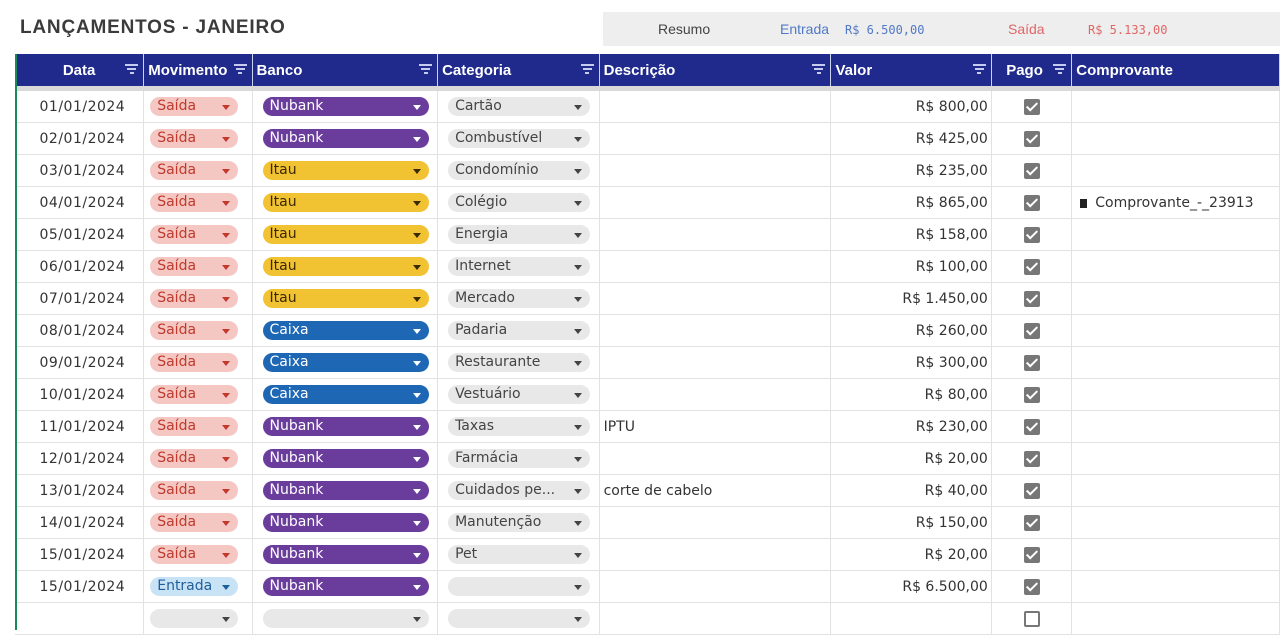  What do you see at coordinates (715, 490) in the screenshot?
I see `cell-descricao: corte de cabelo` at bounding box center [715, 490].